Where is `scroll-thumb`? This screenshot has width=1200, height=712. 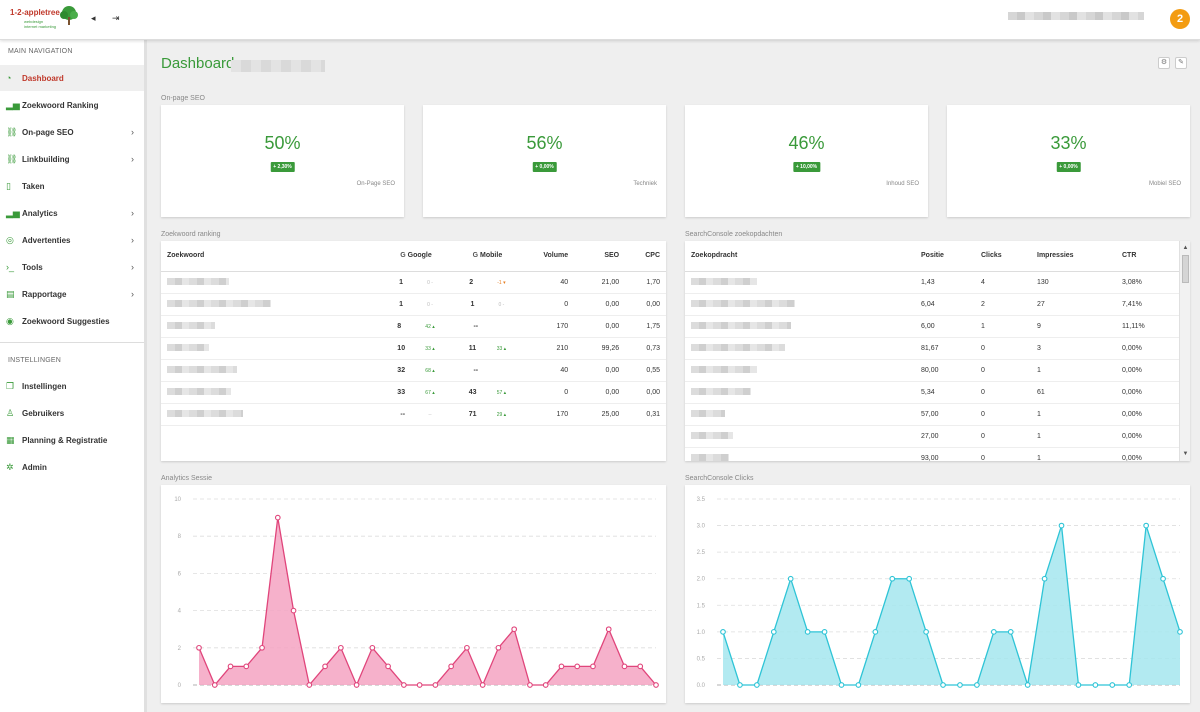
scroll-thumb is located at coordinates (1185, 269).